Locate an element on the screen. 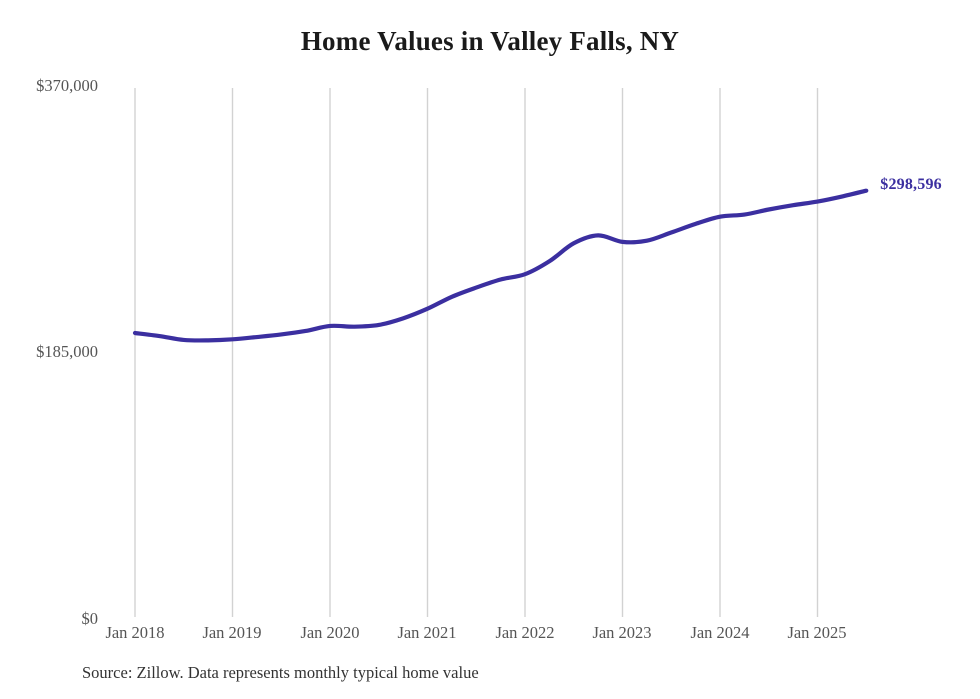  x-axis-tick-2023: Jan 2023 is located at coordinates (622, 632).